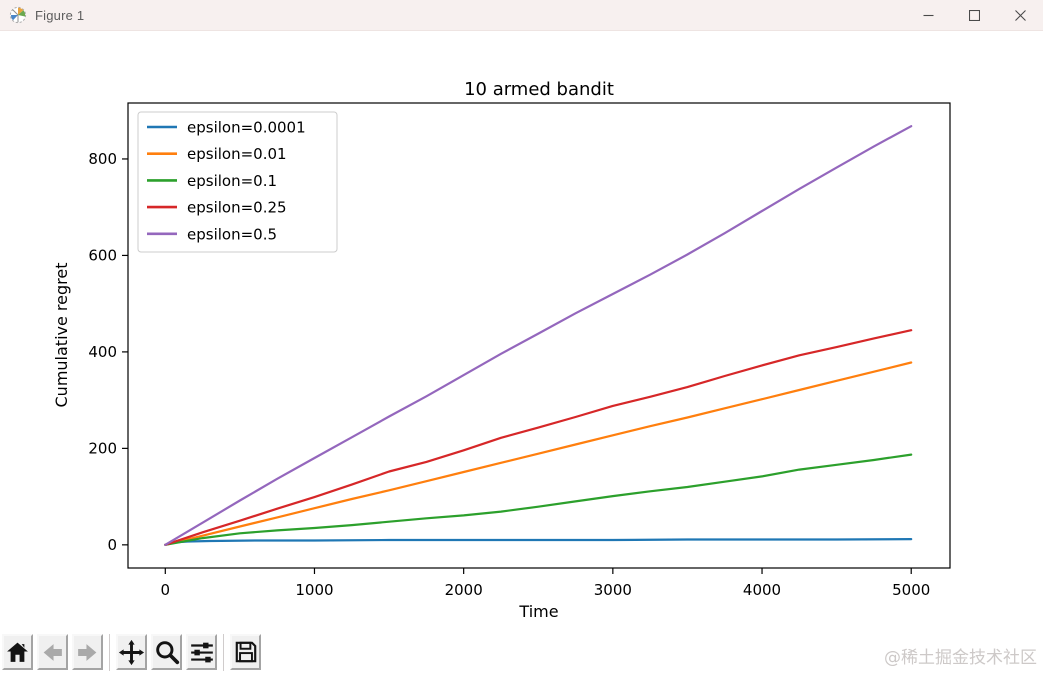 This screenshot has height=674, width=1043. Describe the element at coordinates (974, 15) in the screenshot. I see `maximize-button` at that location.